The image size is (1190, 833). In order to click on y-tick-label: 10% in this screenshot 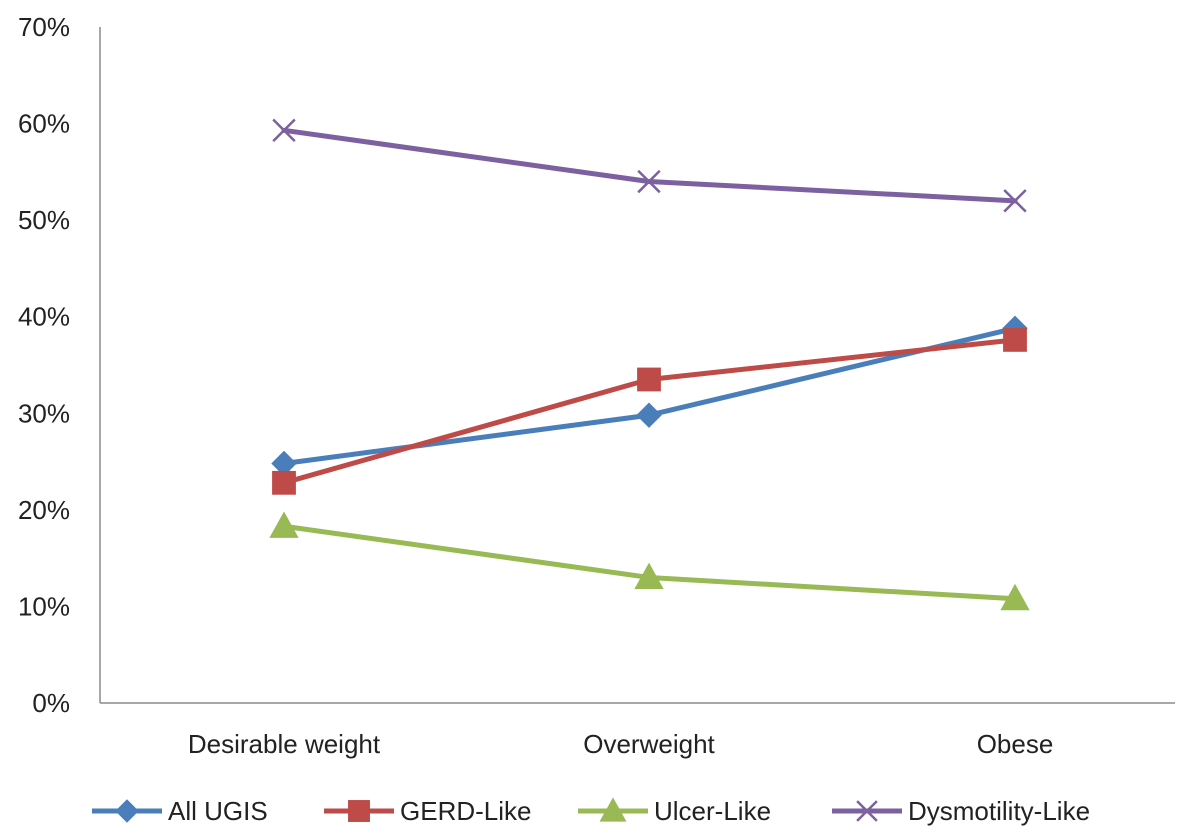, I will do `click(44, 606)`.